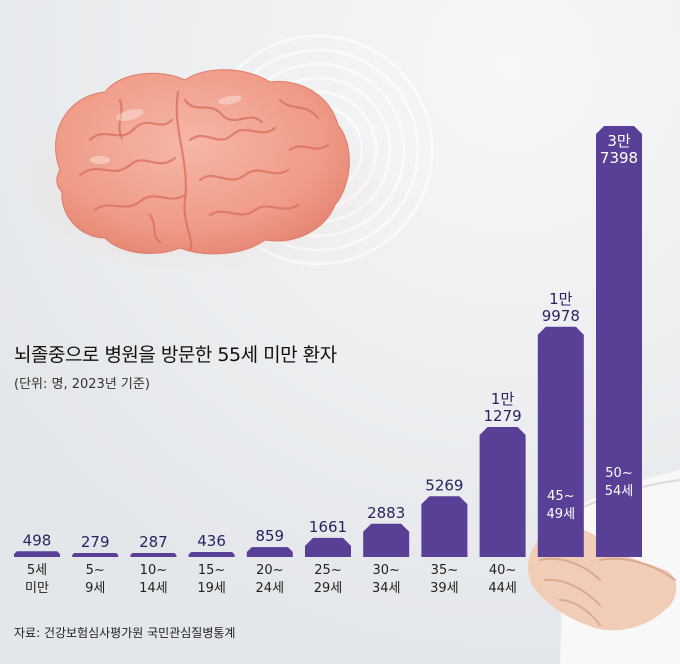 This screenshot has height=664, width=680. Describe the element at coordinates (211, 579) in the screenshot. I see `category-label: 15~ 19세` at that location.